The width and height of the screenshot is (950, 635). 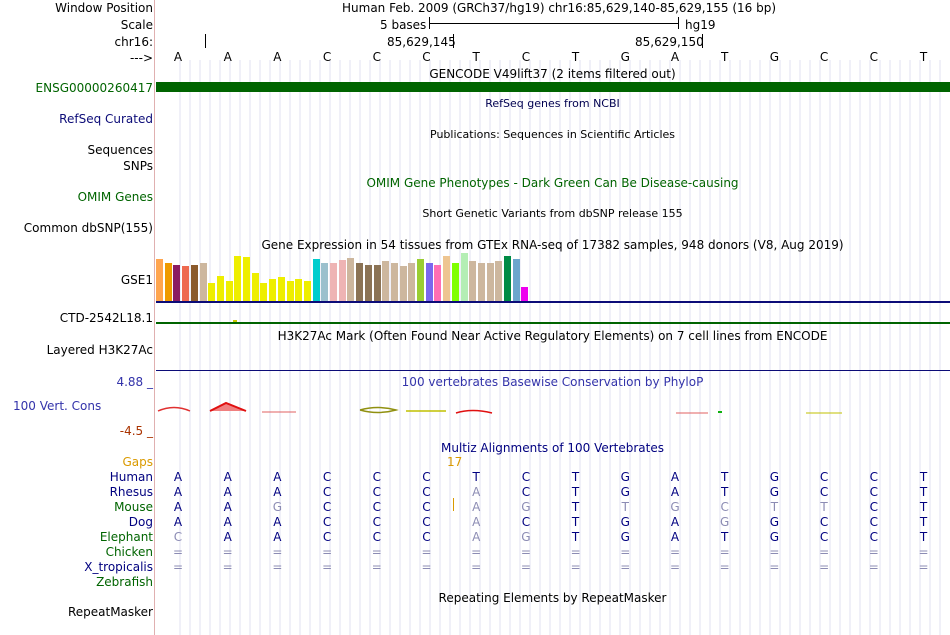 What do you see at coordinates (118, 567) in the screenshot?
I see `species-label-x_tropicalis: X_tropicalis` at bounding box center [118, 567].